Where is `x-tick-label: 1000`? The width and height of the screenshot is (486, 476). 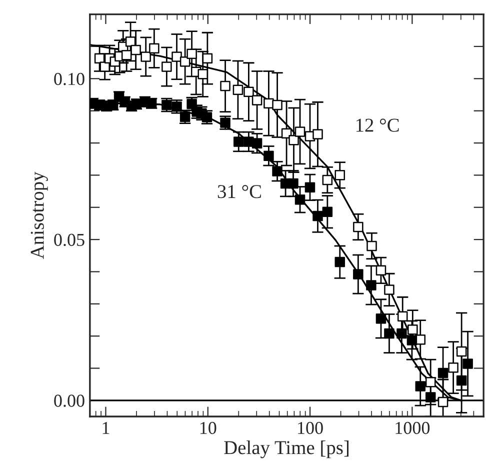 x-tick-label: 1000 is located at coordinates (413, 428).